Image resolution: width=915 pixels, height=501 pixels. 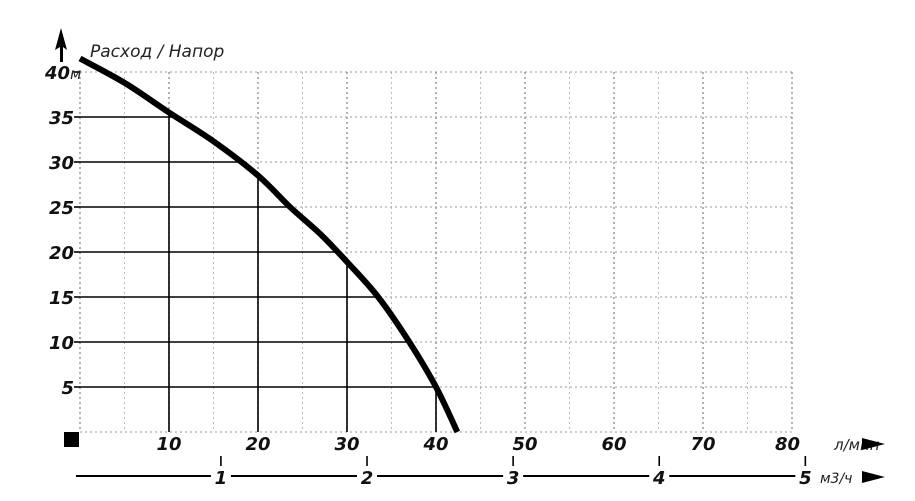 I want to click on x-tick-labels: 10 20 30 40 50 60 70 80, so click(x=478, y=444).